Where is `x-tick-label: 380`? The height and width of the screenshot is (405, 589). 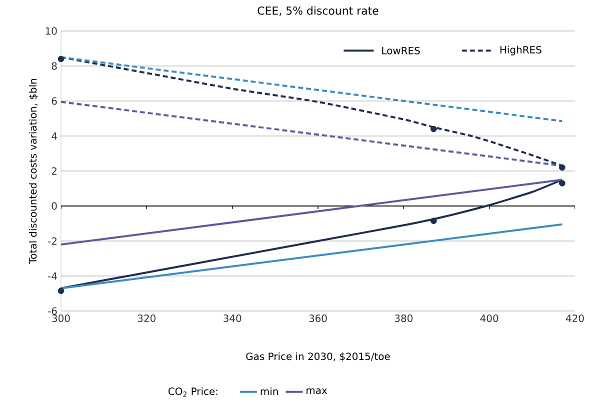 x-tick-label: 380 is located at coordinates (403, 318).